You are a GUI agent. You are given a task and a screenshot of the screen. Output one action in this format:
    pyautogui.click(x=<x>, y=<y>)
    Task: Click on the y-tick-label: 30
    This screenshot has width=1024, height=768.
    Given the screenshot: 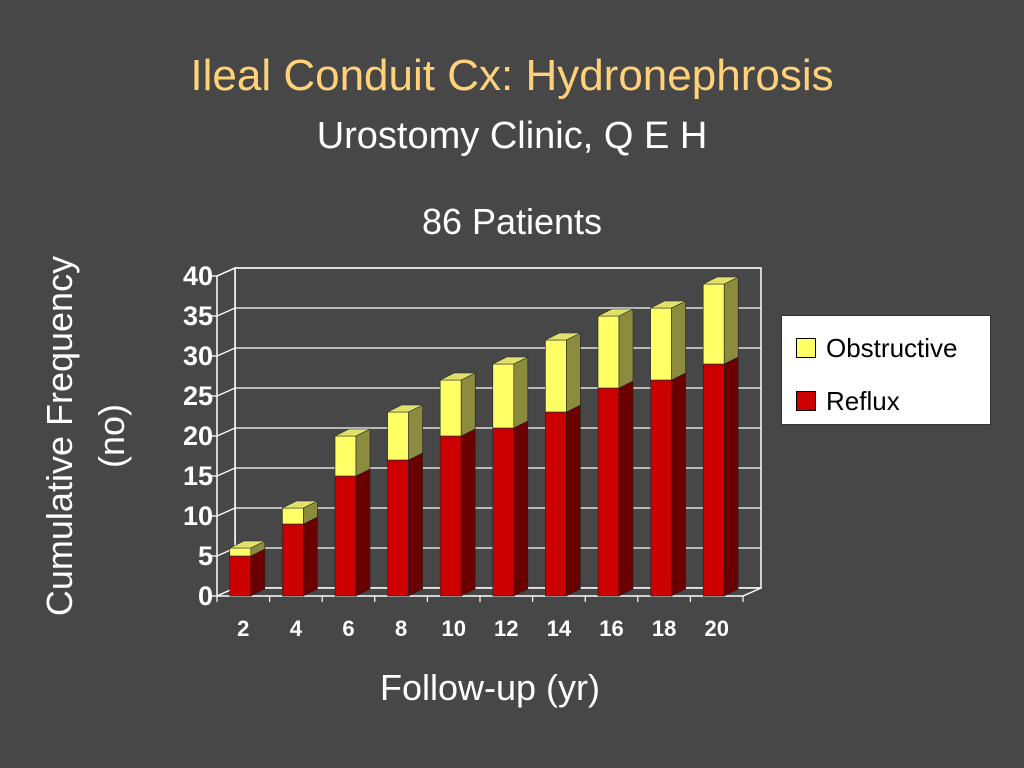 What is the action you would take?
    pyautogui.click(x=198, y=356)
    